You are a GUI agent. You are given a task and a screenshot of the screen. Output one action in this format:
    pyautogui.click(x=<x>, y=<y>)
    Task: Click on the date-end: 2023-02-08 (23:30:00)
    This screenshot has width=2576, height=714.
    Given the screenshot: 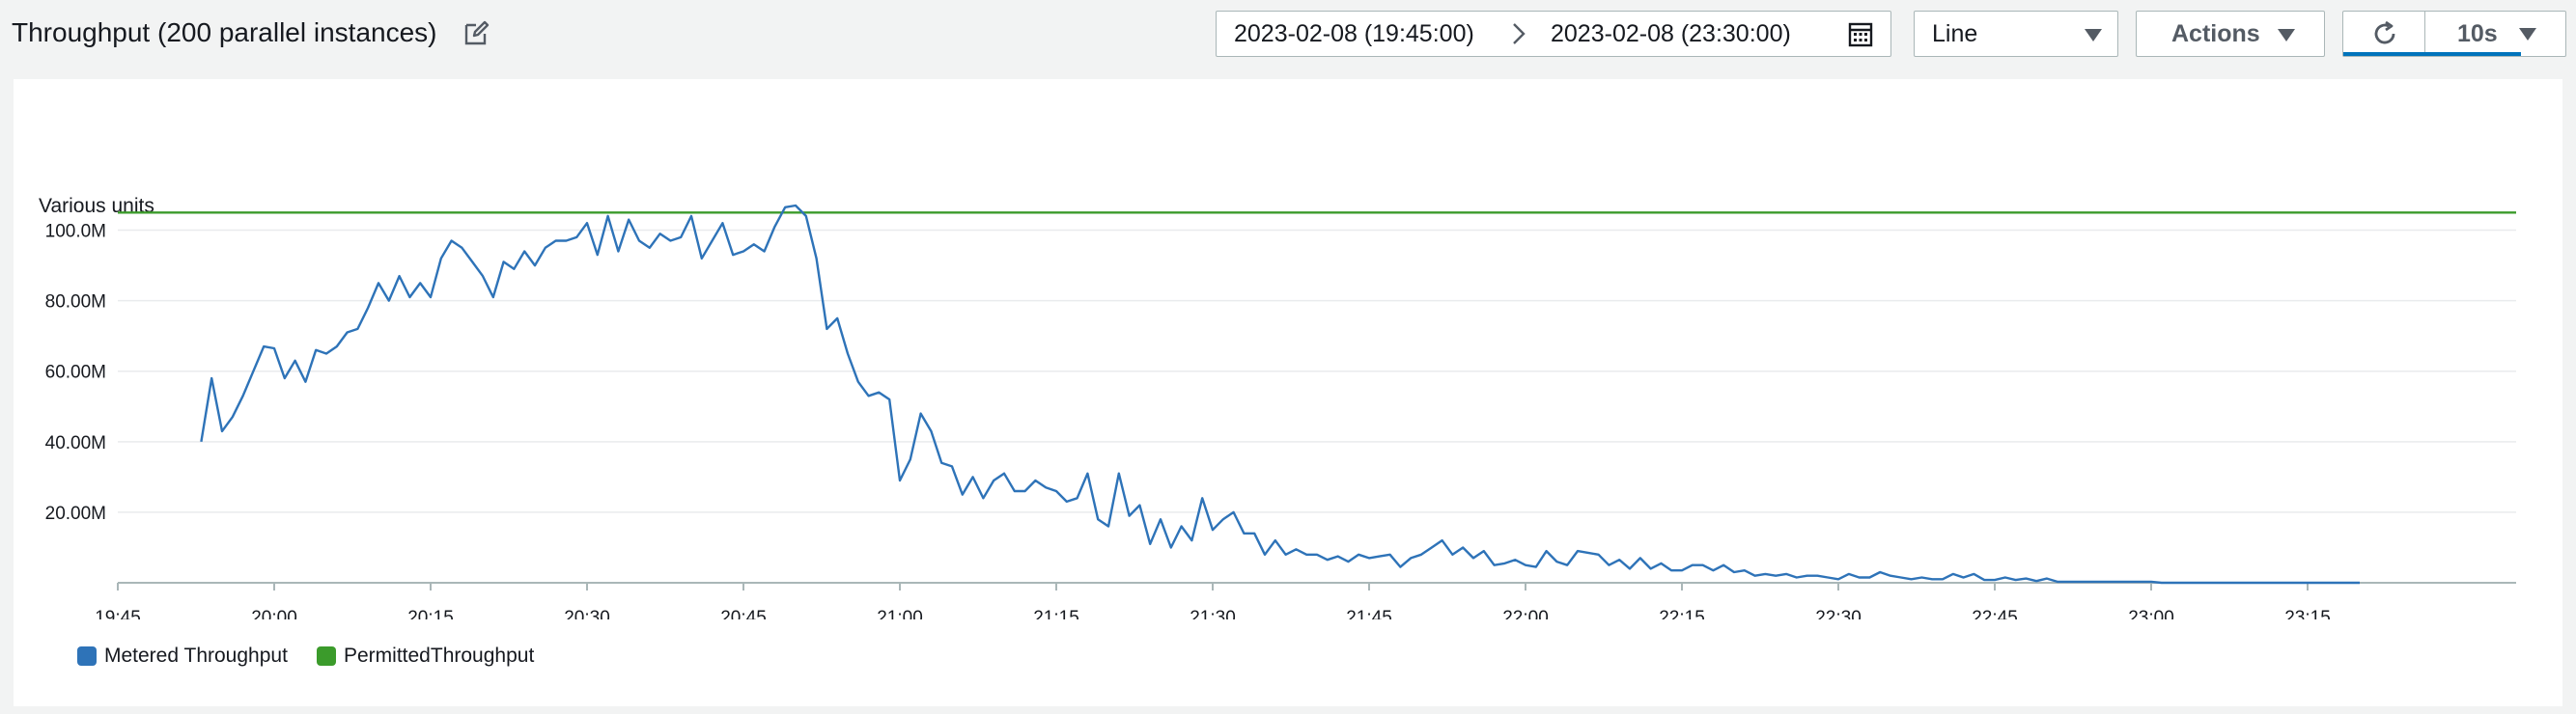 What is the action you would take?
    pyautogui.click(x=1671, y=33)
    